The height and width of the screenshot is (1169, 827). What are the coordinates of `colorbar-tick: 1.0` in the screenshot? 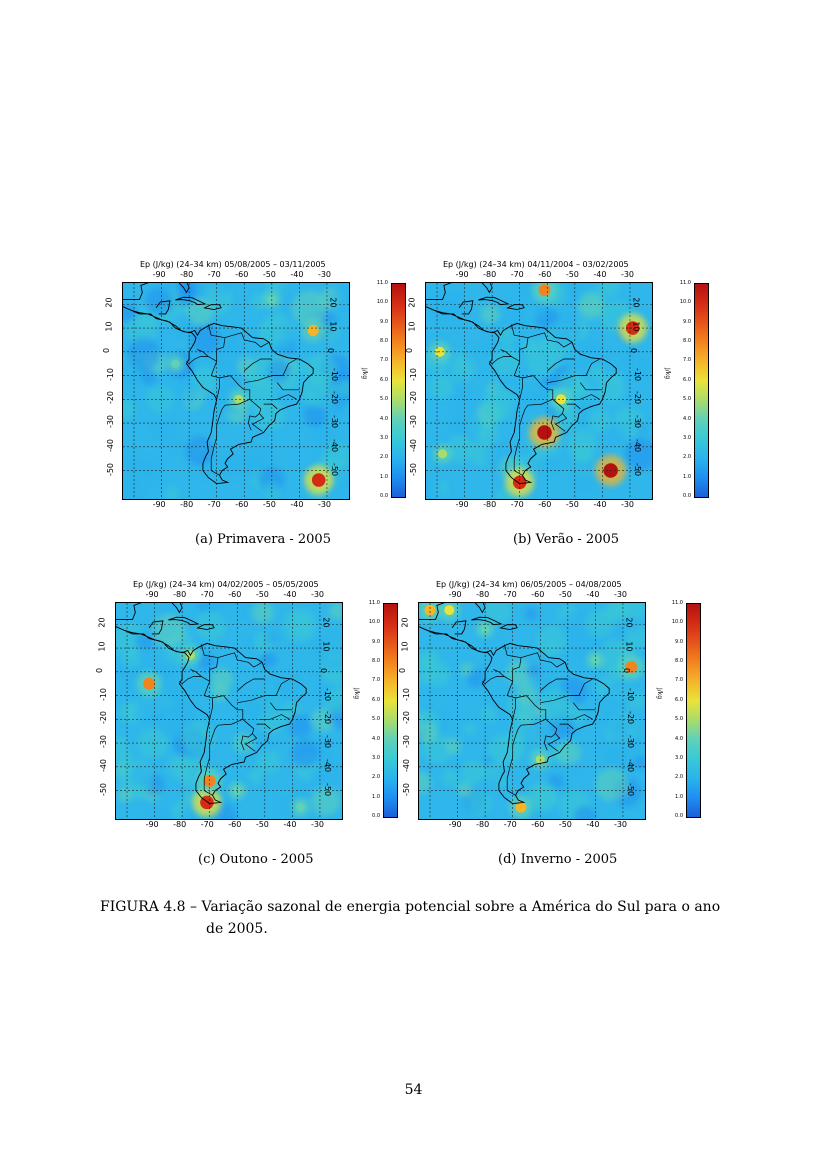 It's located at (679, 796).